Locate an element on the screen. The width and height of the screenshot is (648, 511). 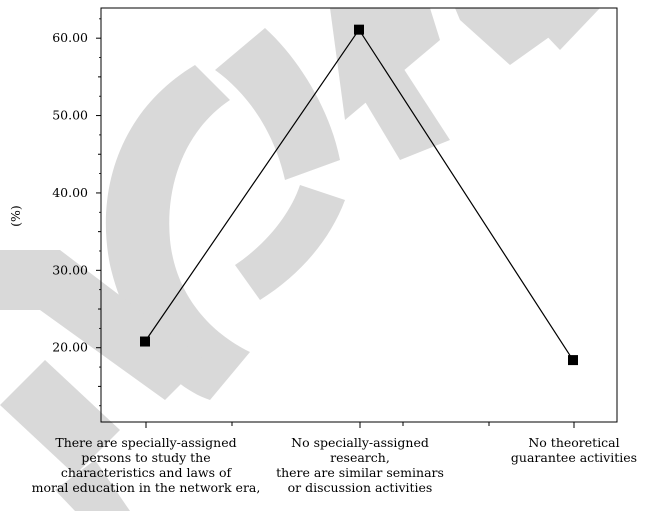
y-tick-label: 60.00 is located at coordinates (70, 37).